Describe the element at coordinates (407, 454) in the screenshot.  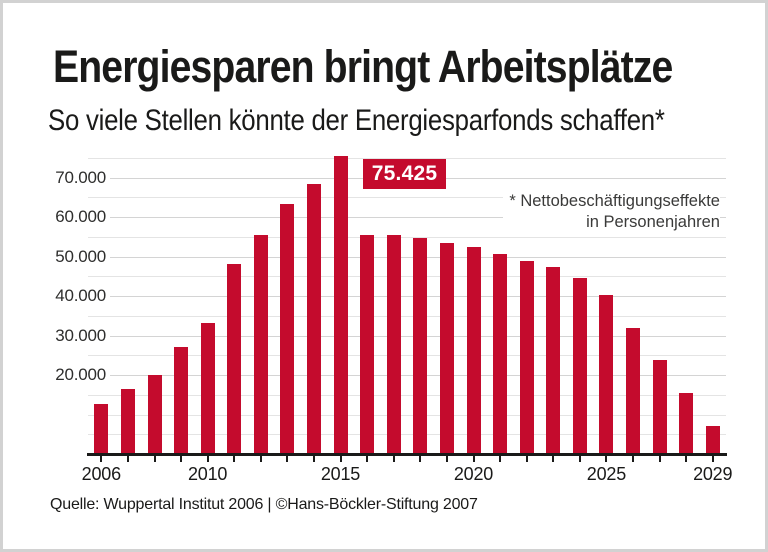
I see `x-axis-line` at that location.